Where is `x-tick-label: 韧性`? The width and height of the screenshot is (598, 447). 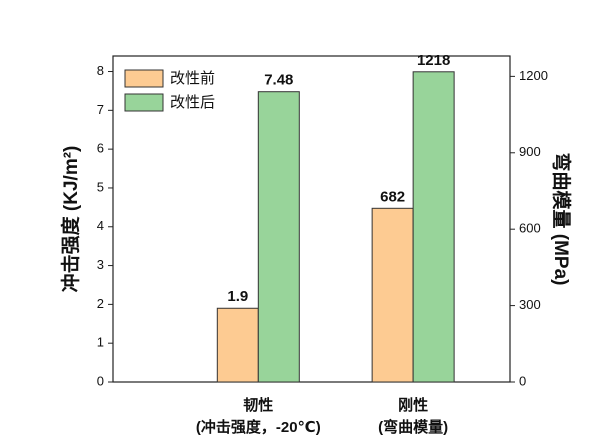
x-tick-label: 韧性 is located at coordinates (258, 405).